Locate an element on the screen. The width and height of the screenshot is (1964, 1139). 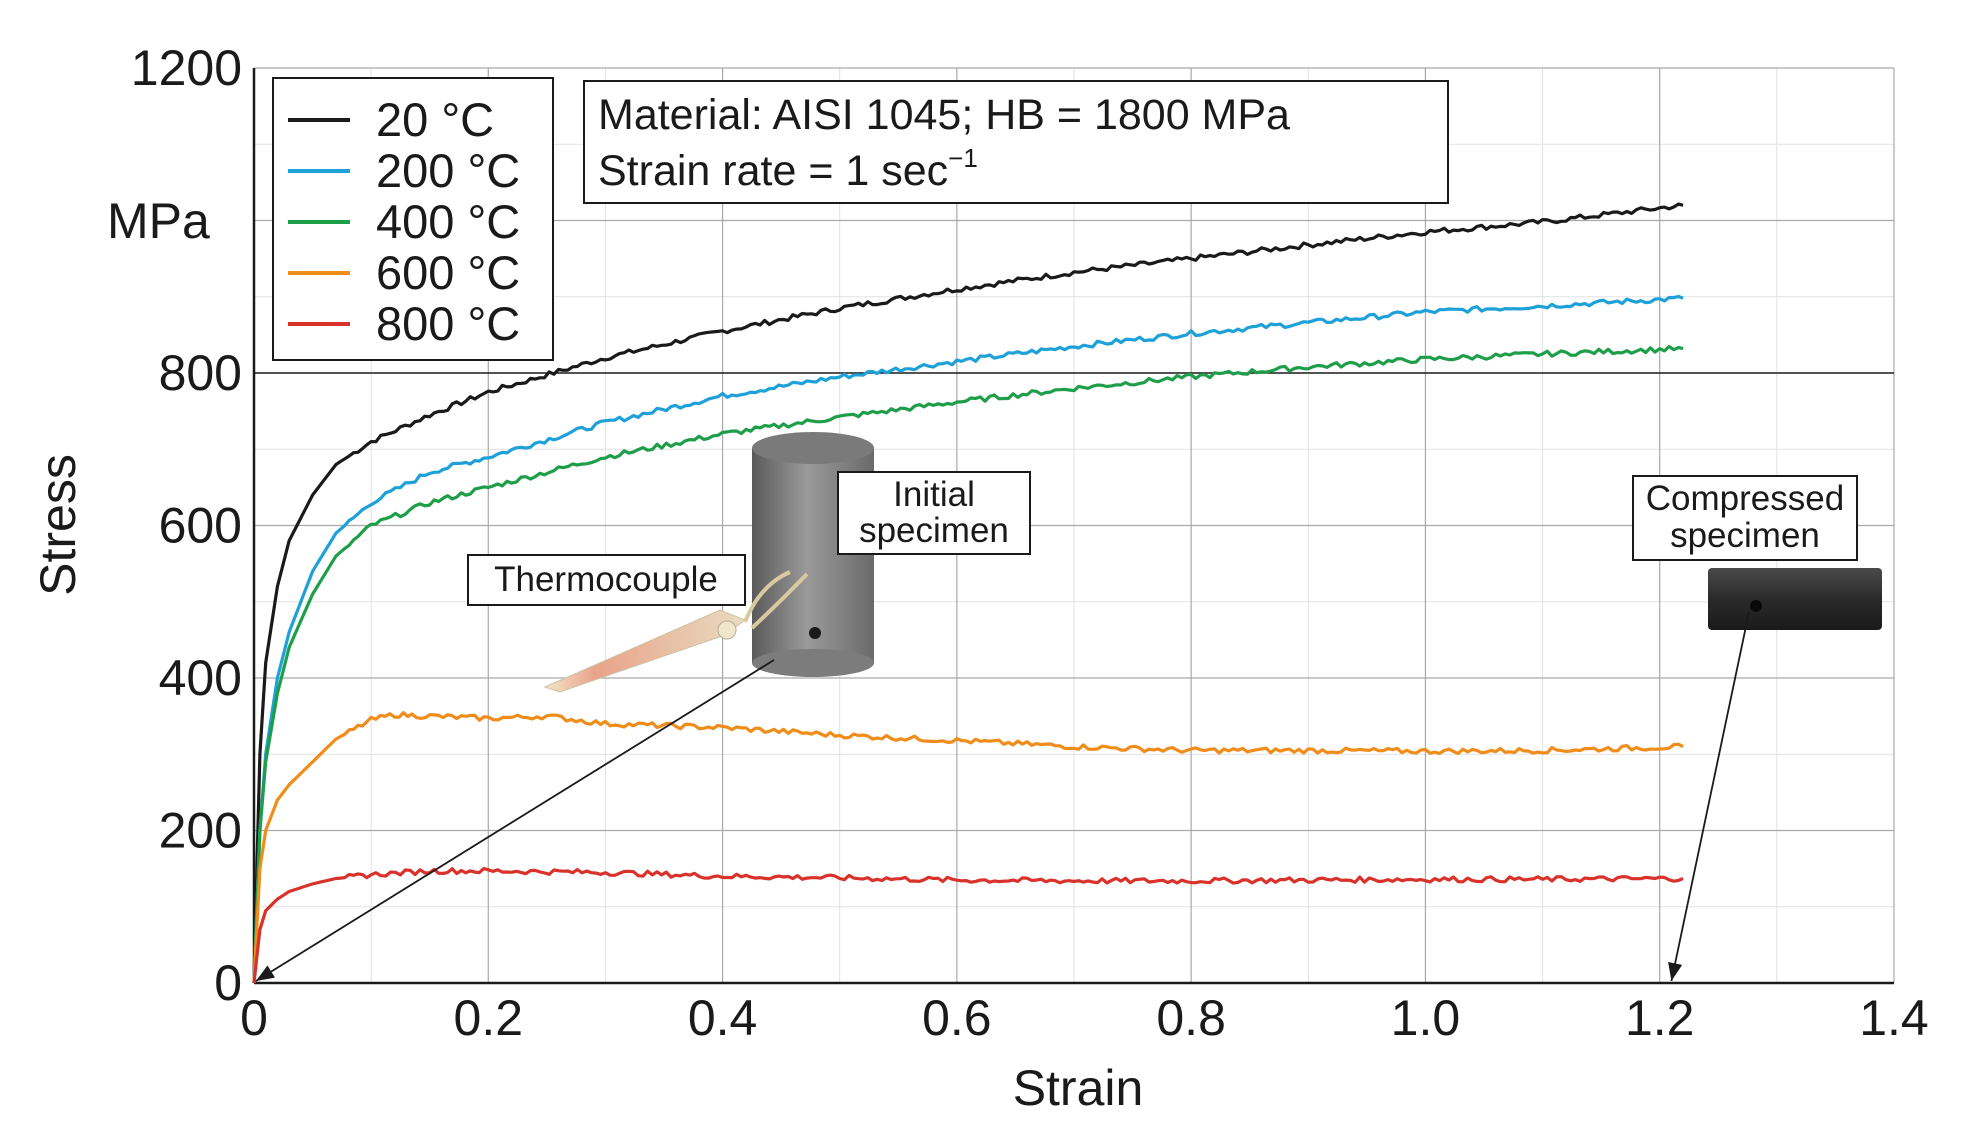
y-tick-label: 800 is located at coordinates (200, 373).